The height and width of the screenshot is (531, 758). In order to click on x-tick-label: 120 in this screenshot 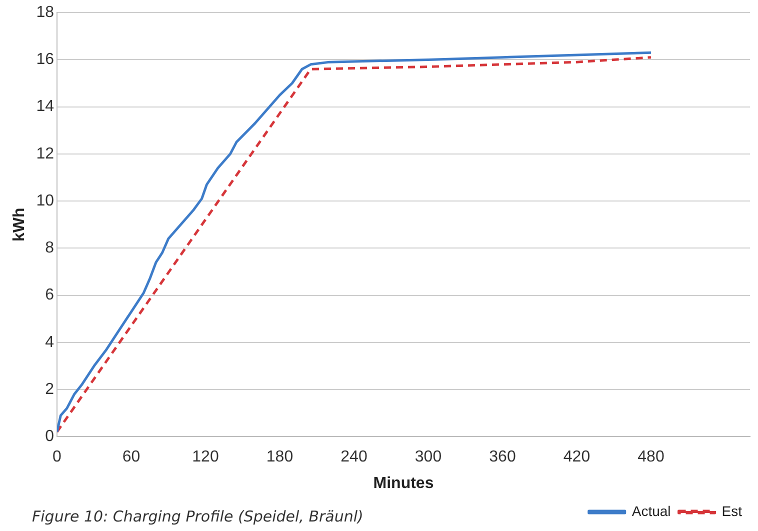, I will do `click(205, 457)`.